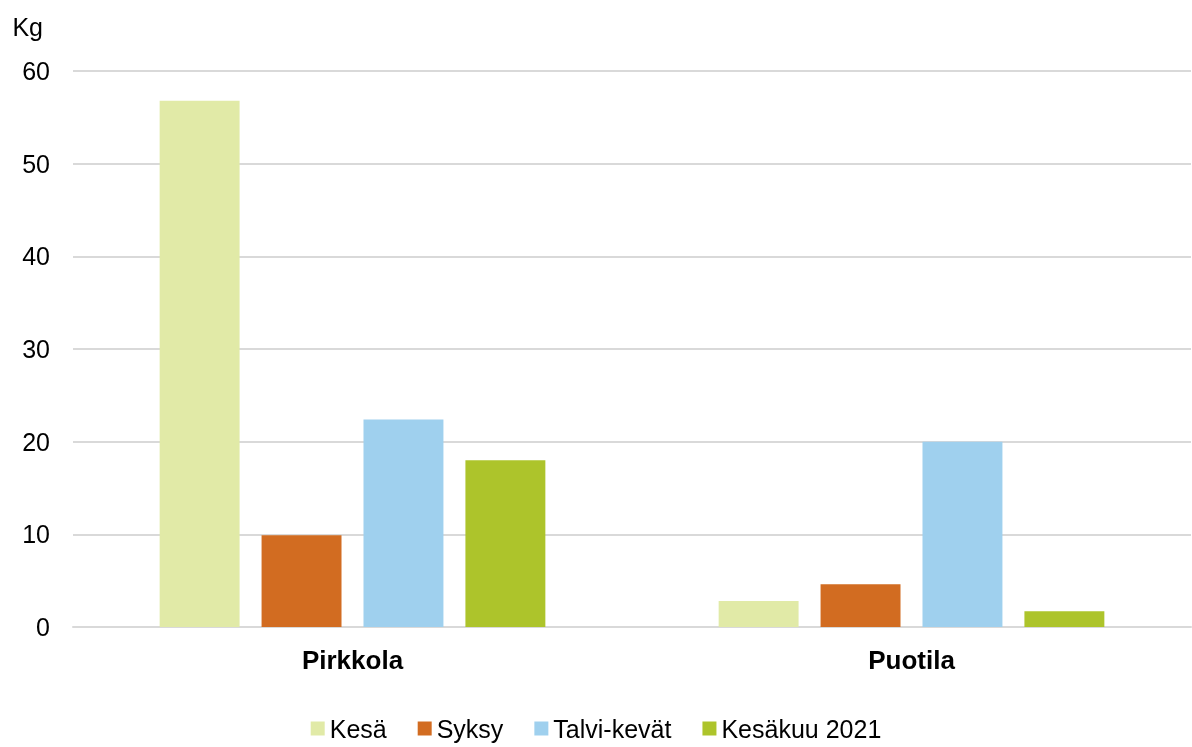 The width and height of the screenshot is (1192, 747). What do you see at coordinates (36, 71) in the screenshot?
I see `y-tick-label: 60` at bounding box center [36, 71].